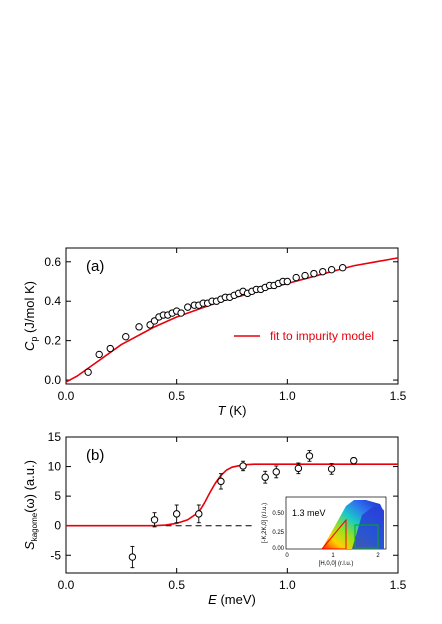 The width and height of the screenshot is (442, 624). What do you see at coordinates (95, 455) in the screenshot?
I see `panel-label: (b)` at bounding box center [95, 455].